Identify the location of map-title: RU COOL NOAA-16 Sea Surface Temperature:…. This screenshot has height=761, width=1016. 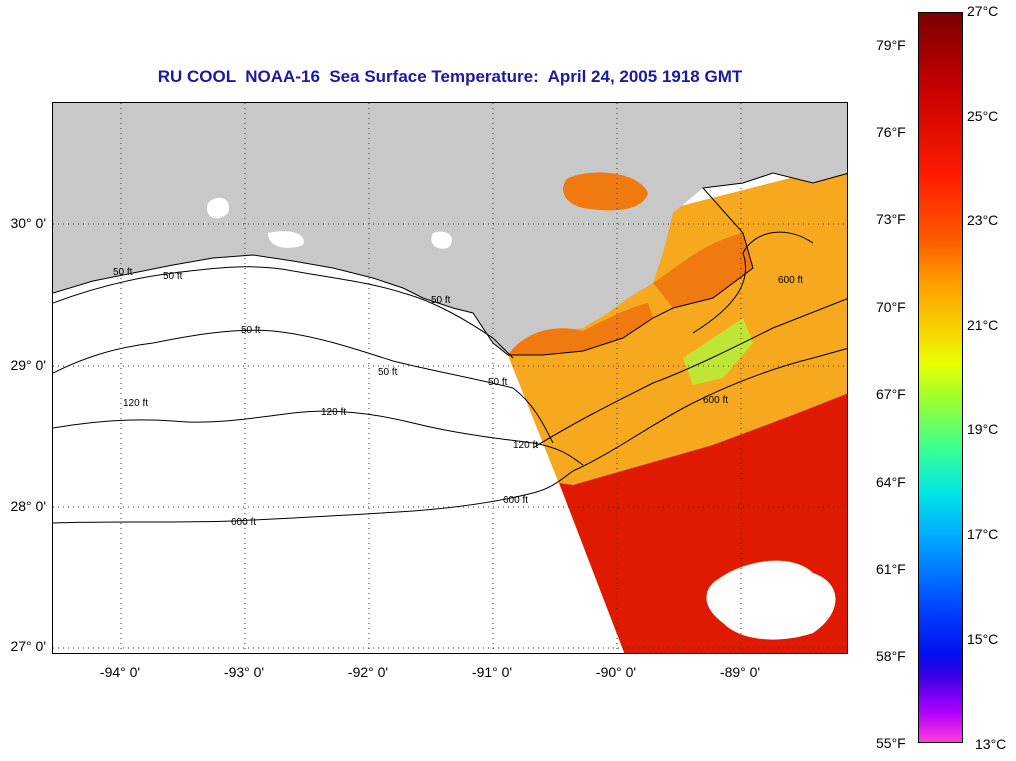
(450, 76).